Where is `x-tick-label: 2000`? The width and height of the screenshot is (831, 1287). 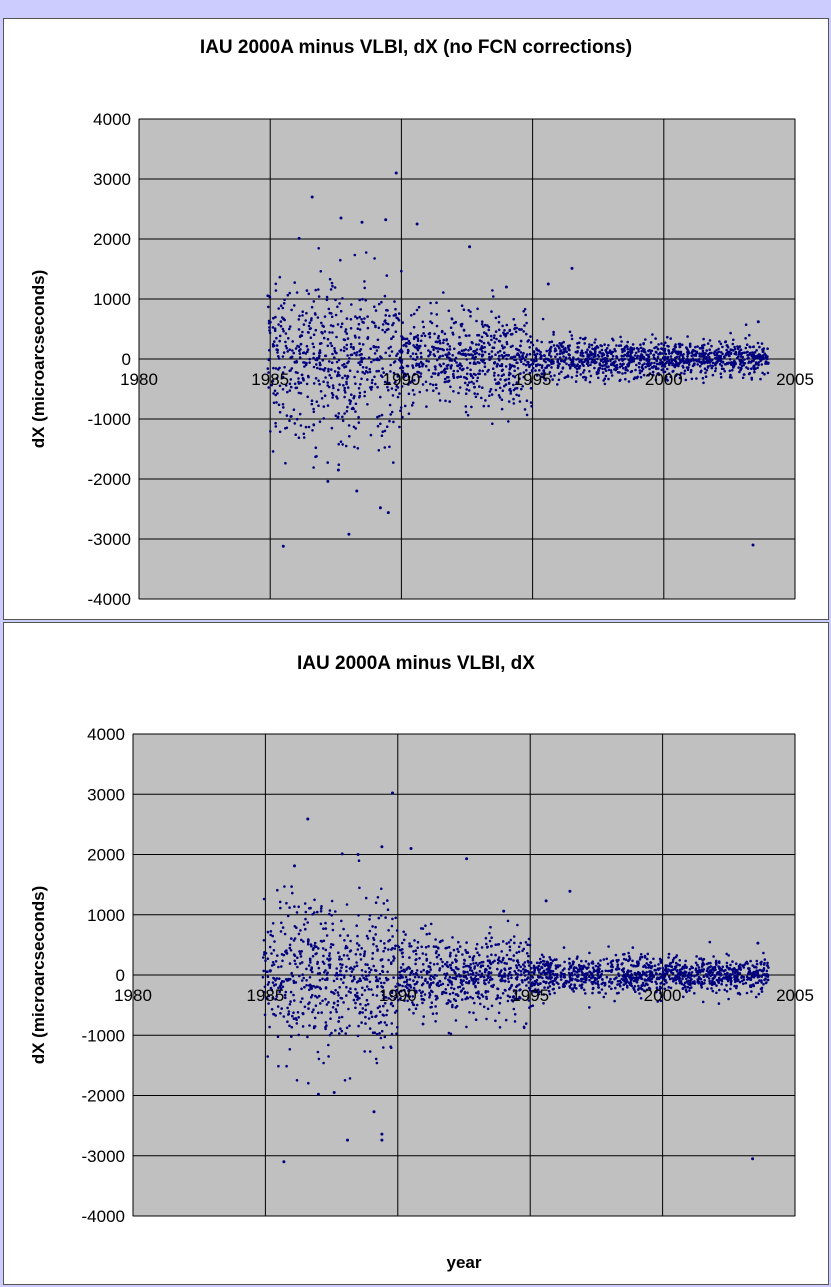
x-tick-label: 2000 is located at coordinates (663, 995).